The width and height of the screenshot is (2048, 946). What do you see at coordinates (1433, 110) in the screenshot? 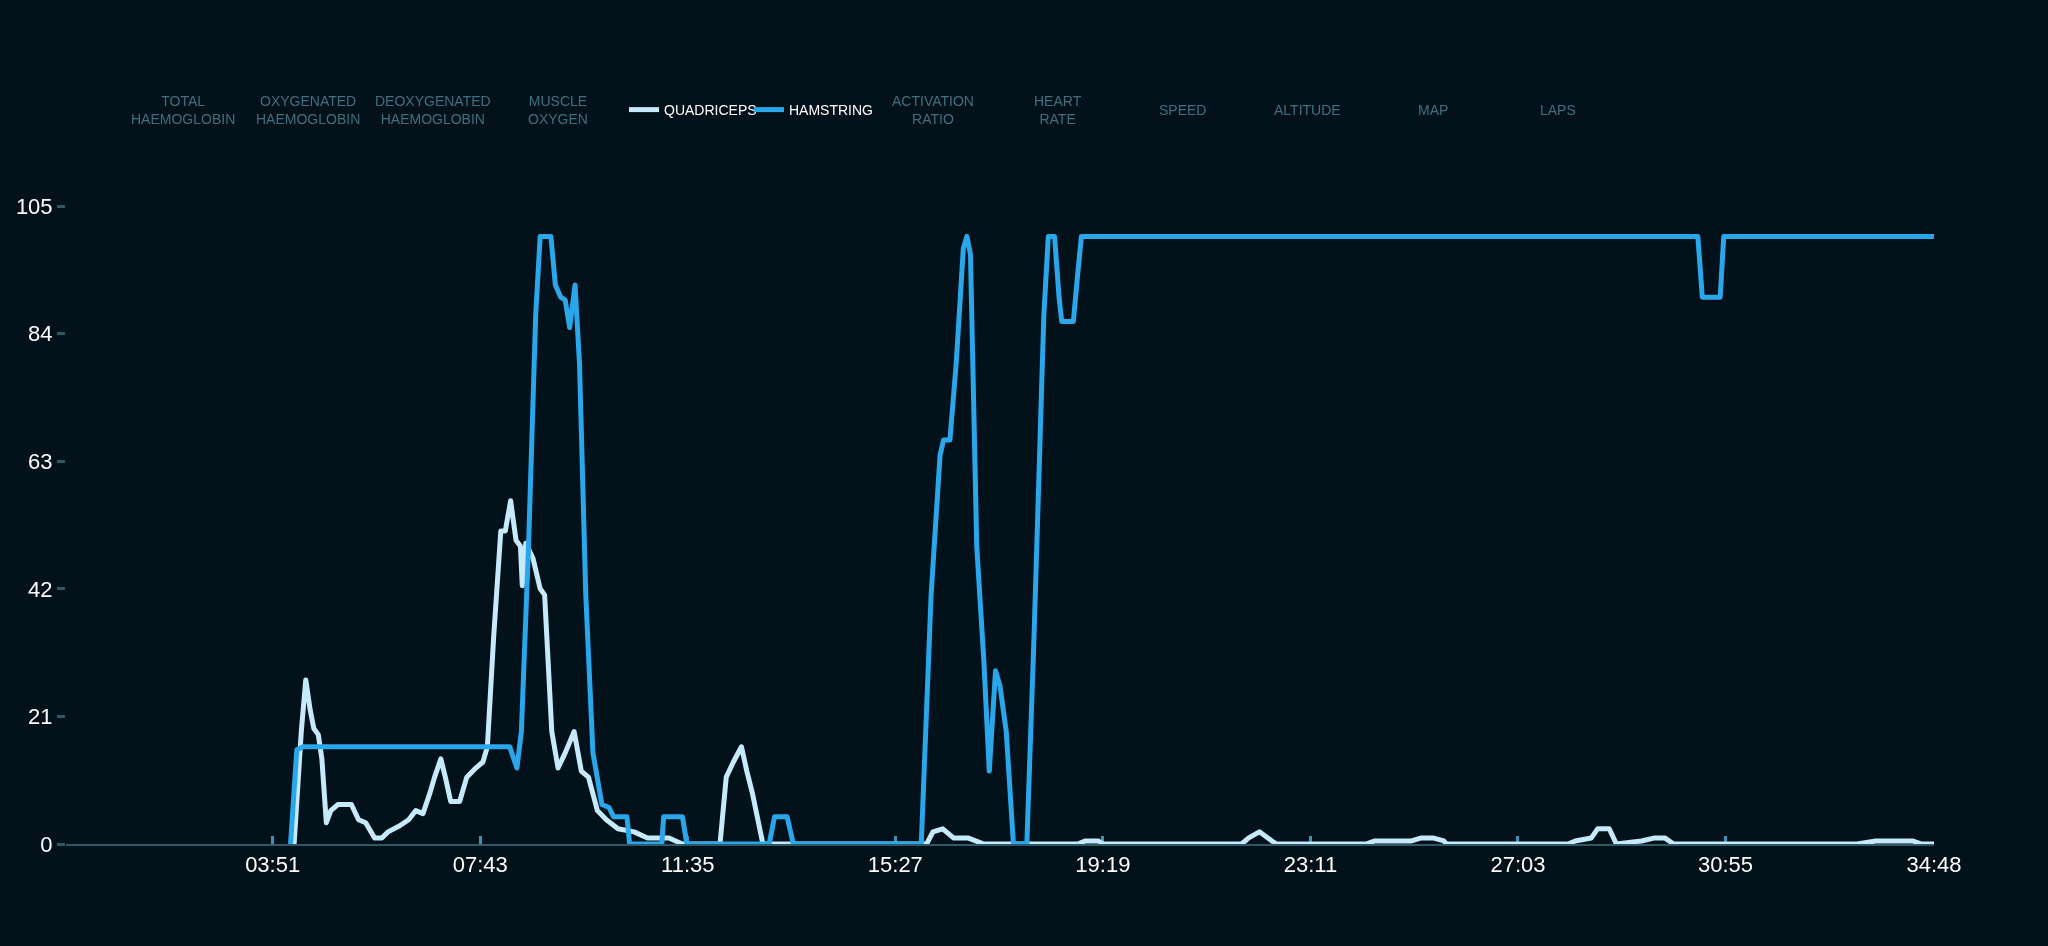
I see `text: MAP` at bounding box center [1433, 110].